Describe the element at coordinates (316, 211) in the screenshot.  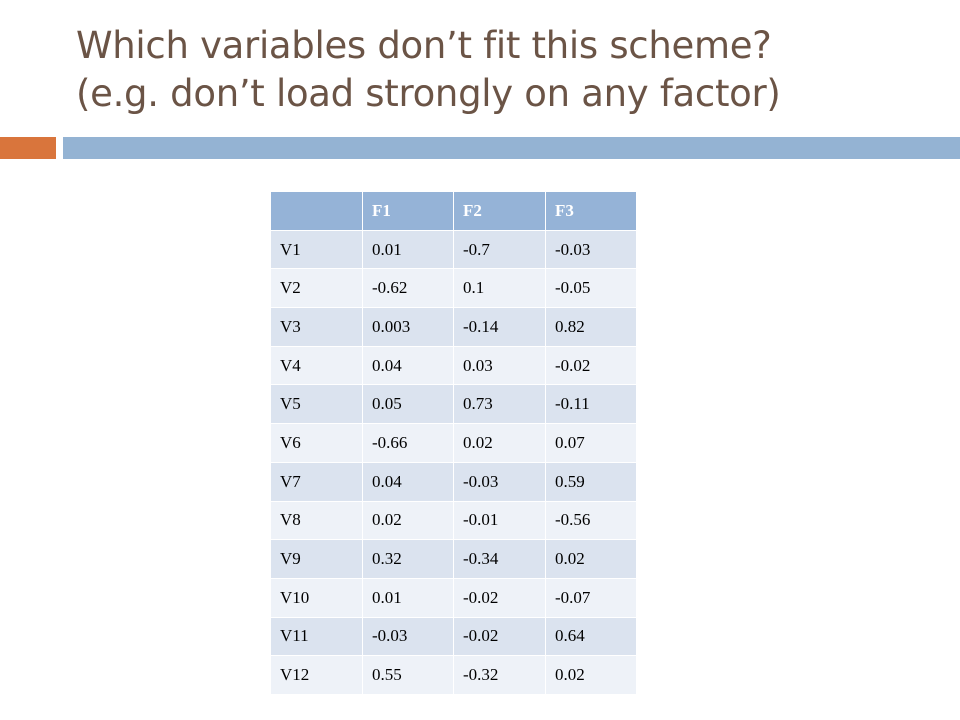
I see `header-cell-variable` at that location.